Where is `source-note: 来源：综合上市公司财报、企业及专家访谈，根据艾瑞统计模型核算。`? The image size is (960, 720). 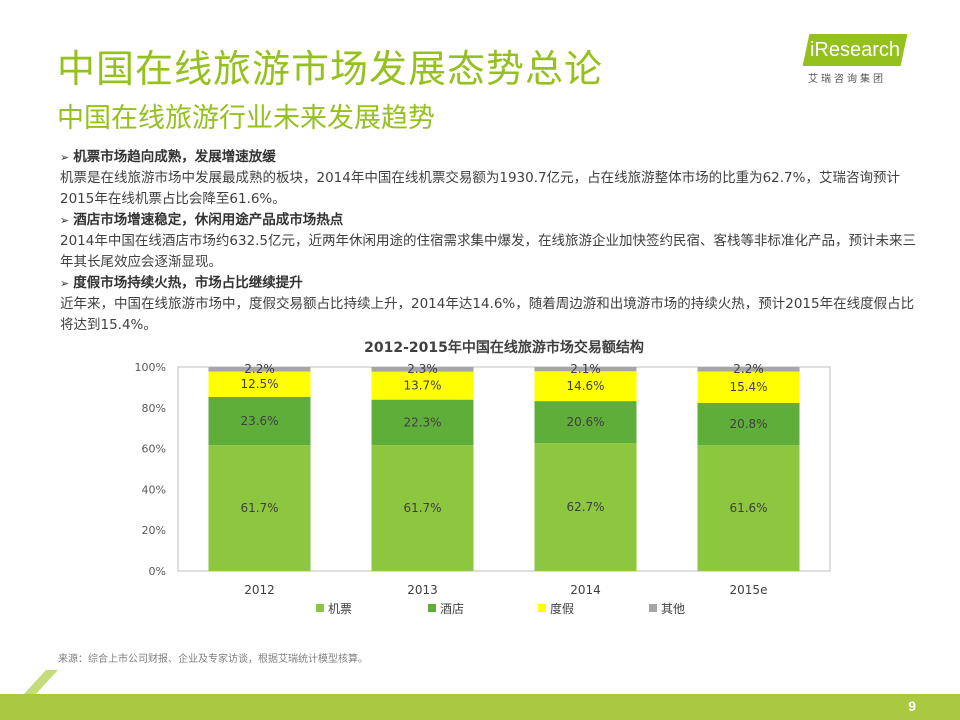
source-note: 来源：综合上市公司财报、企业及专家访谈，根据艾瑞统计模型核算。 is located at coordinates (213, 659).